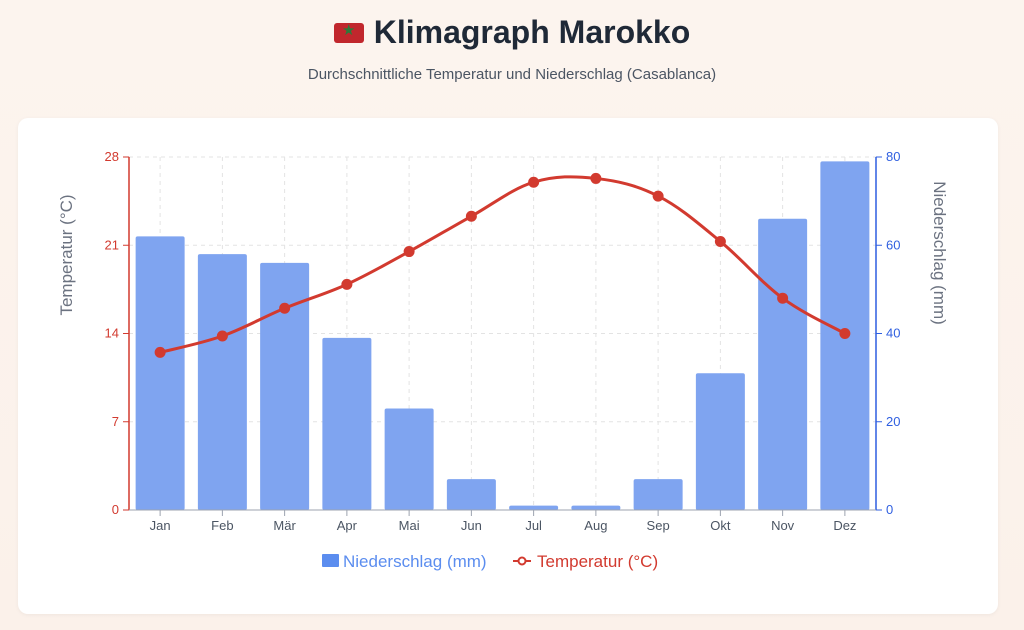 The image size is (1024, 630). Describe the element at coordinates (720, 525) in the screenshot. I see `x-tick-label: Okt` at that location.